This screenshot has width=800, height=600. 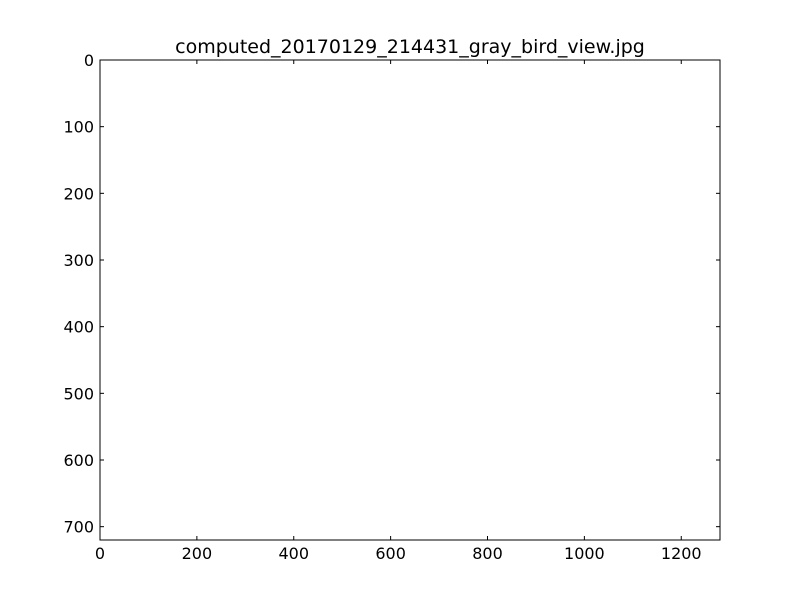 I want to click on y-tick-label: 200, so click(x=78, y=193).